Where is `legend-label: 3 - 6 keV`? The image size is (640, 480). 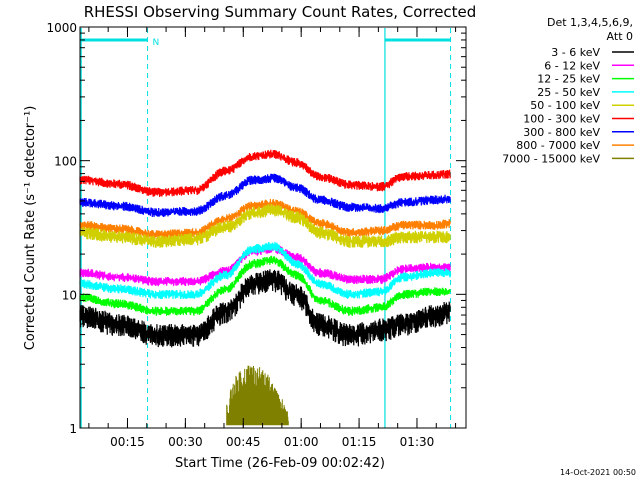
legend-label: 3 - 6 keV is located at coordinates (575, 52).